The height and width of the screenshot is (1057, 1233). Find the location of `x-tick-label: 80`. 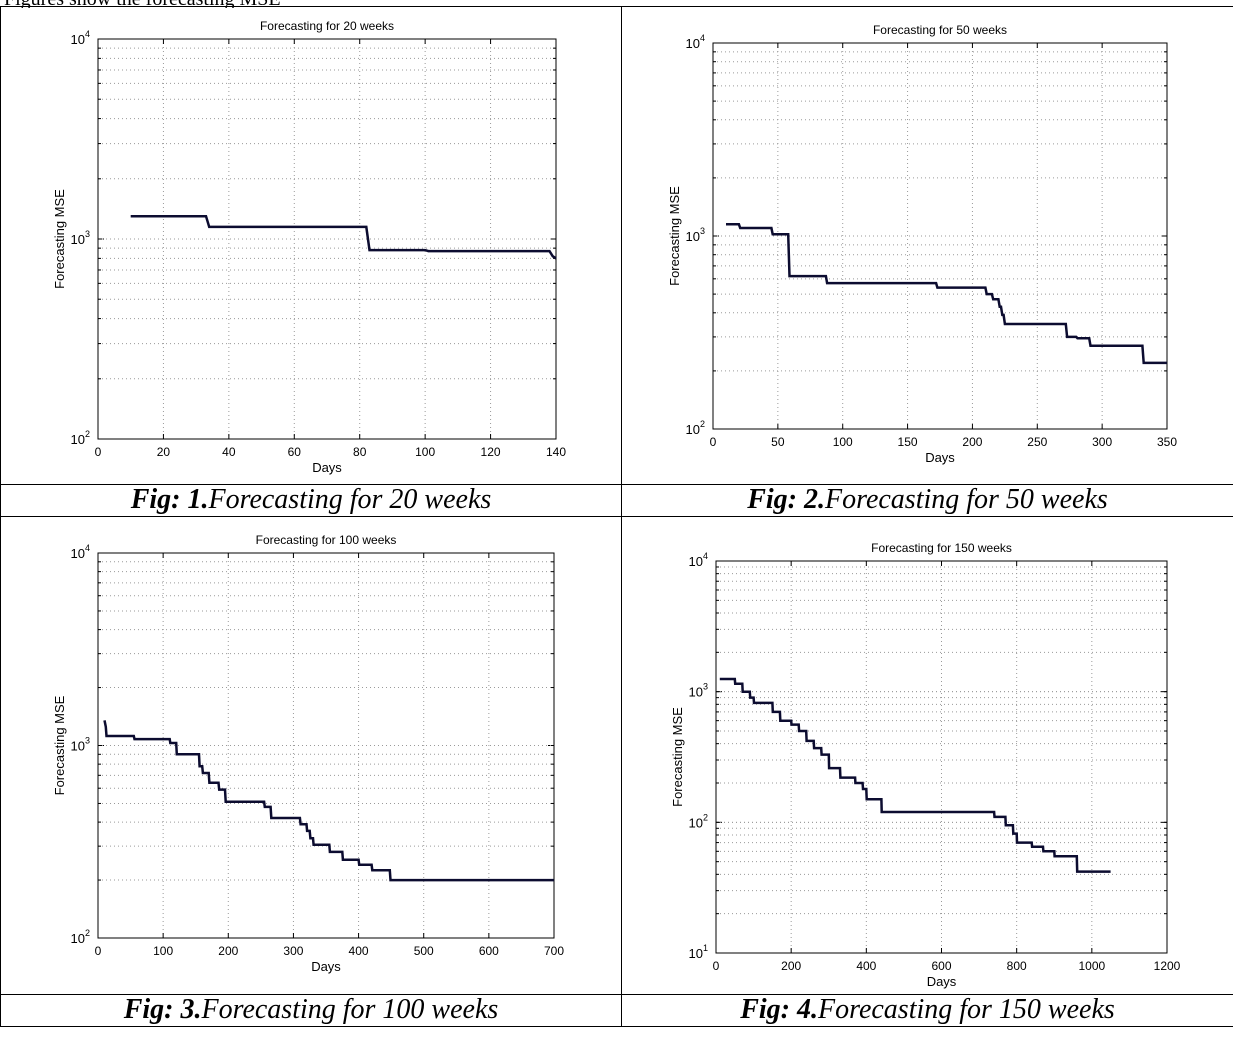

x-tick-label: 80 is located at coordinates (360, 452).